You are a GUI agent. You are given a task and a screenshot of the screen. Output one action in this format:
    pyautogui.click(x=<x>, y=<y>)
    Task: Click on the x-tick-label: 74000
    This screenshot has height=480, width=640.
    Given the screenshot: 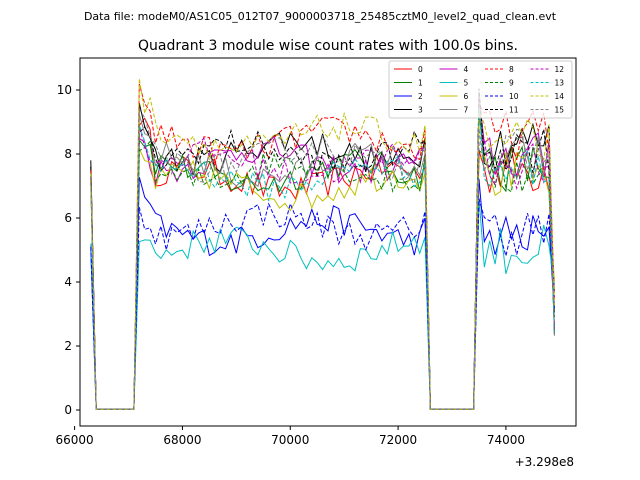 What is the action you would take?
    pyautogui.click(x=506, y=440)
    